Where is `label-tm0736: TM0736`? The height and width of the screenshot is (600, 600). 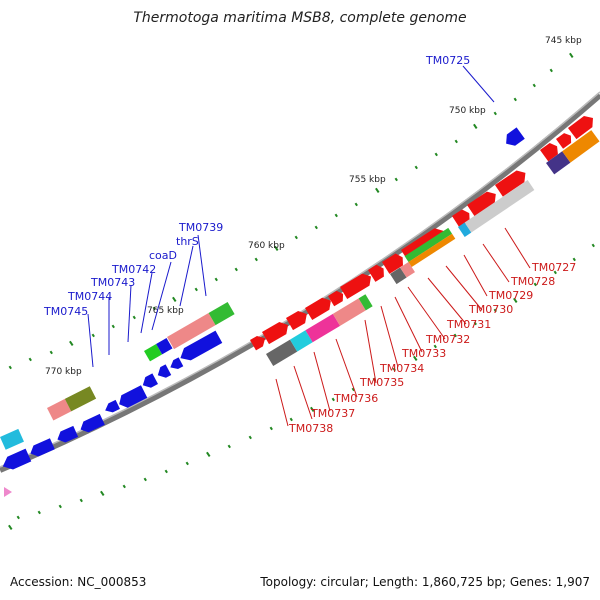 label-tm0736: TM0736 is located at coordinates (355, 398).